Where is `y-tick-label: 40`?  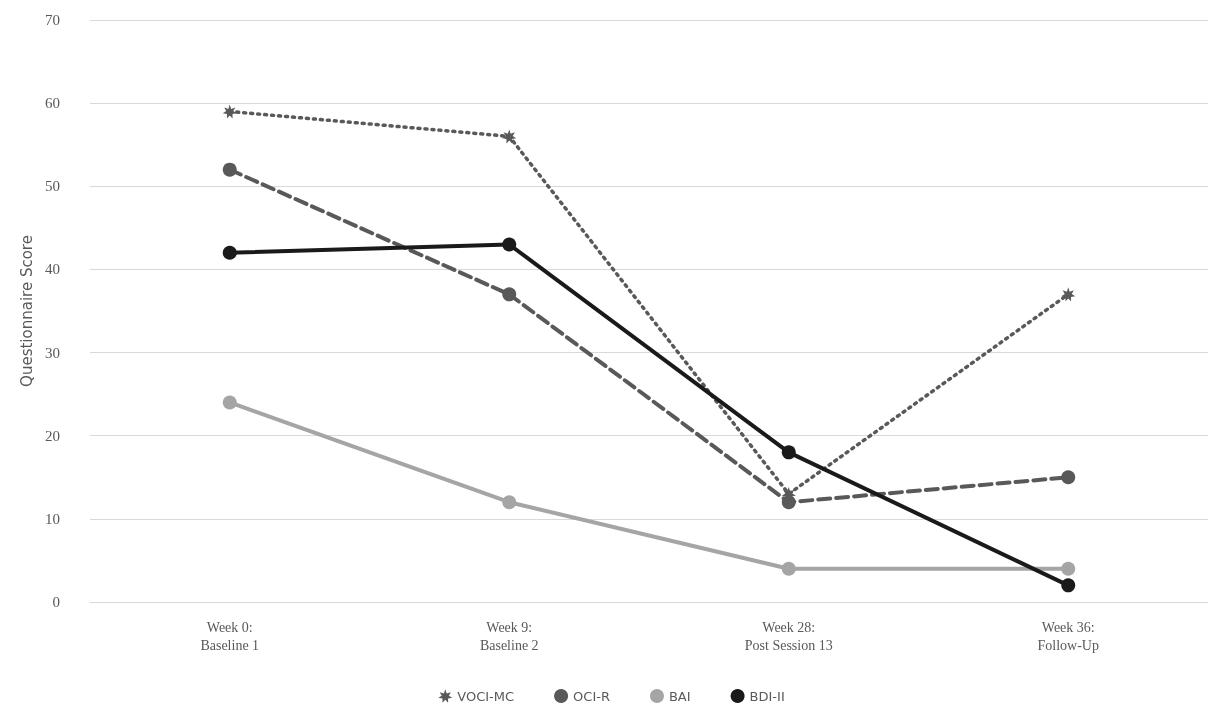
y-tick-label: 40 is located at coordinates (52, 269).